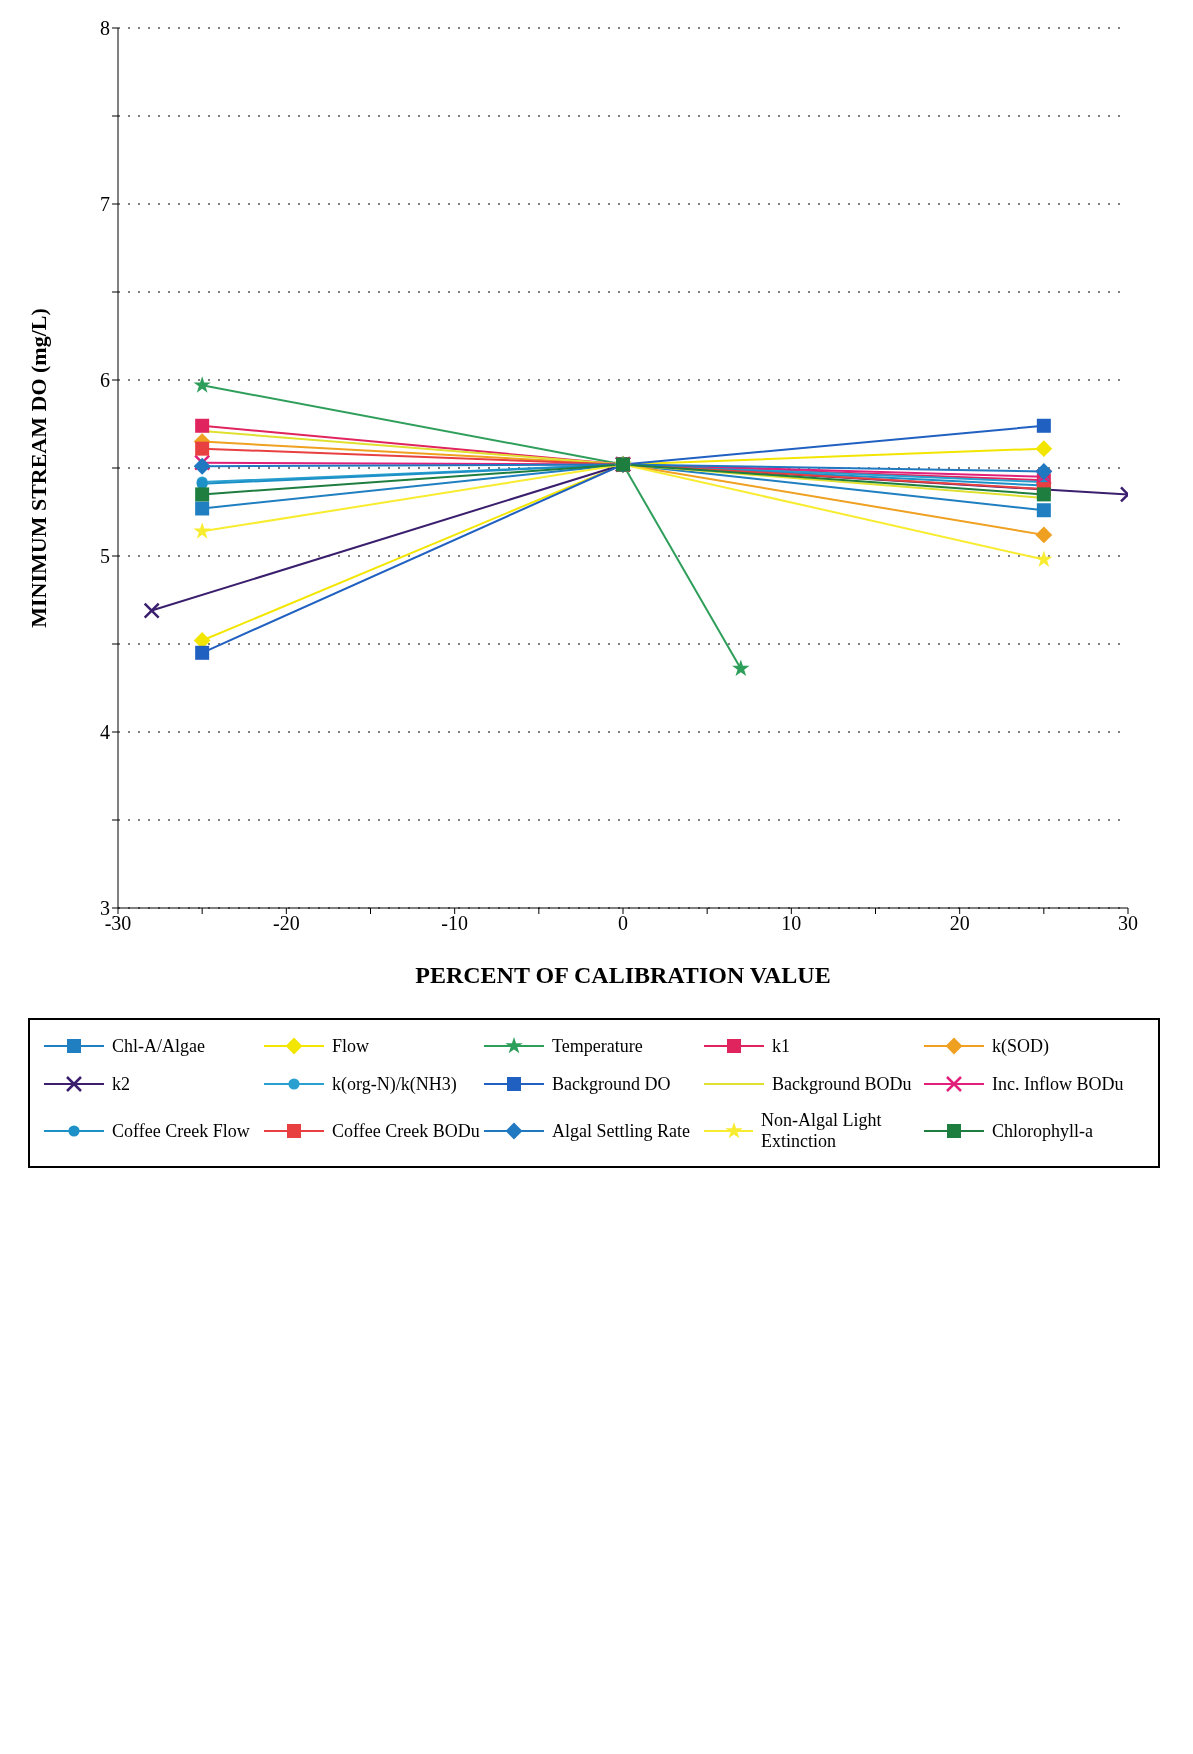 This screenshot has width=1193, height=1754. I want to click on x-axis-title: PERCENT OF CALIBRATION VALUE, so click(623, 975).